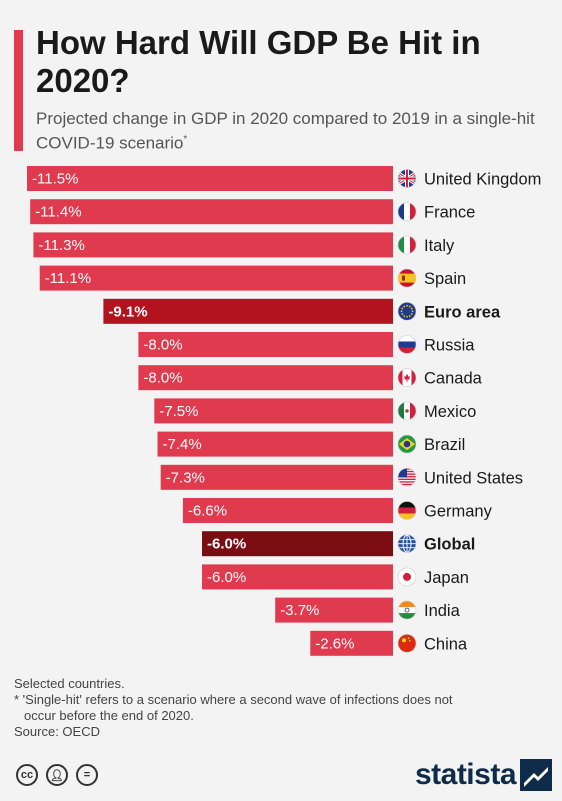 This screenshot has height=801, width=562. Describe the element at coordinates (444, 445) in the screenshot. I see `category-label: Brazil` at that location.